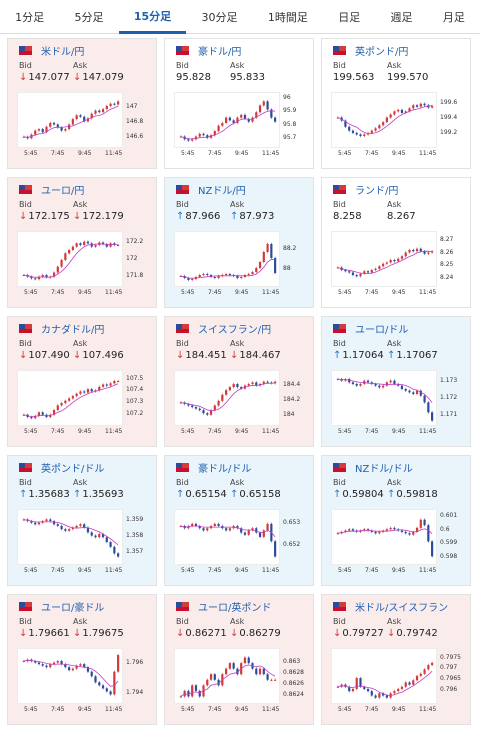 This screenshot has height=732, width=480. What do you see at coordinates (453, 17) in the screenshot?
I see `tab-timeframe: 月足` at bounding box center [453, 17].